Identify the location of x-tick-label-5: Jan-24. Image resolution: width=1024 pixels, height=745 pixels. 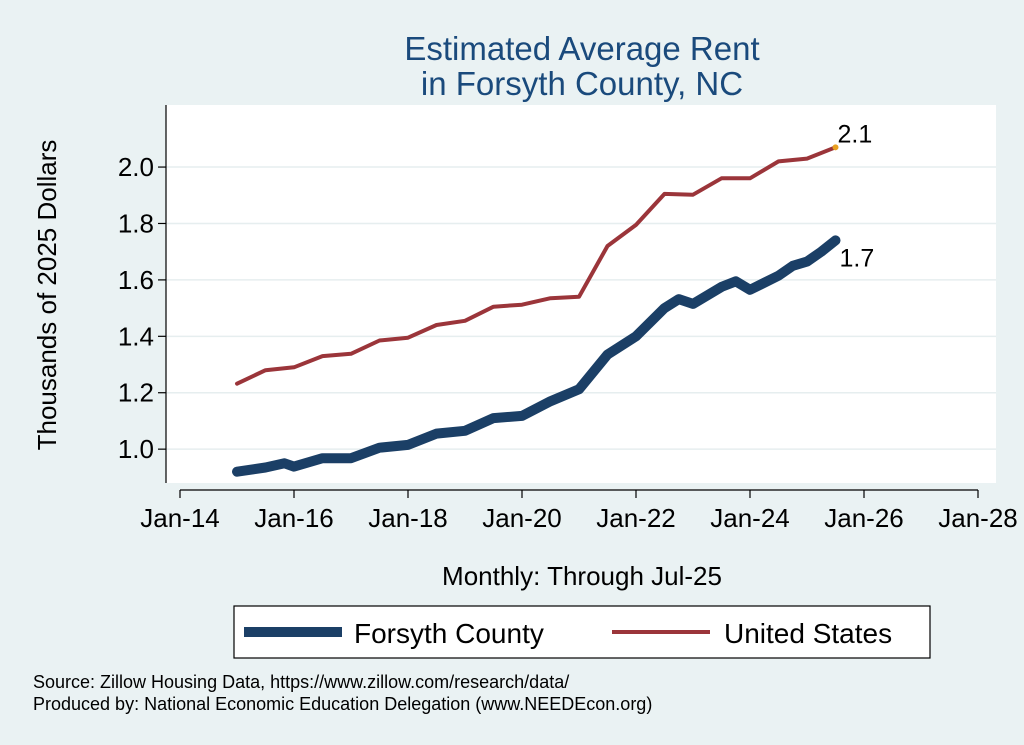
(750, 518).